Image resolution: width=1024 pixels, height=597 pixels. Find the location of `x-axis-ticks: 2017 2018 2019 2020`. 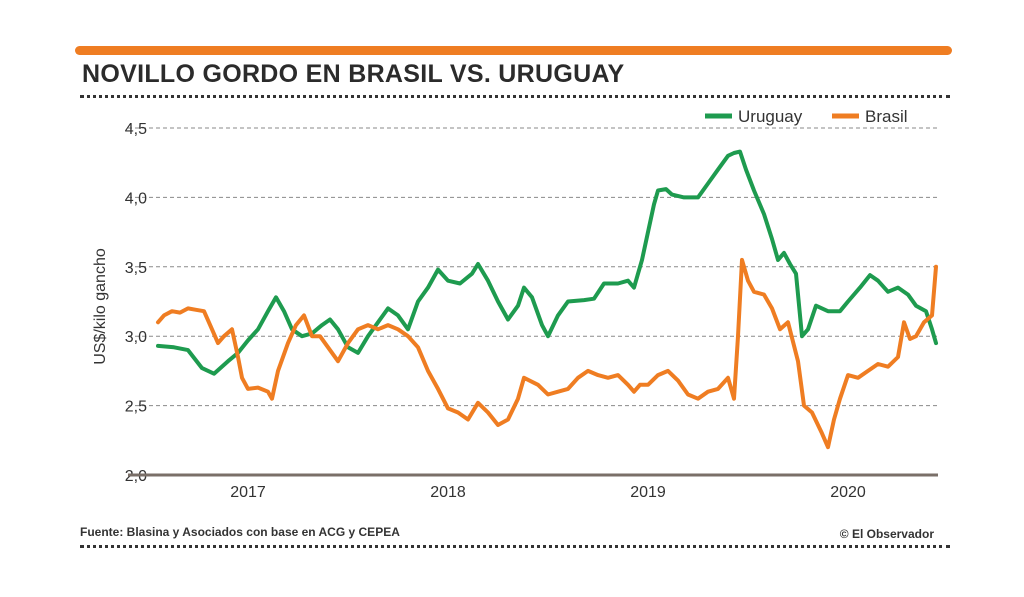

x-axis-ticks: 2017 2018 2019 2020 is located at coordinates (548, 492).